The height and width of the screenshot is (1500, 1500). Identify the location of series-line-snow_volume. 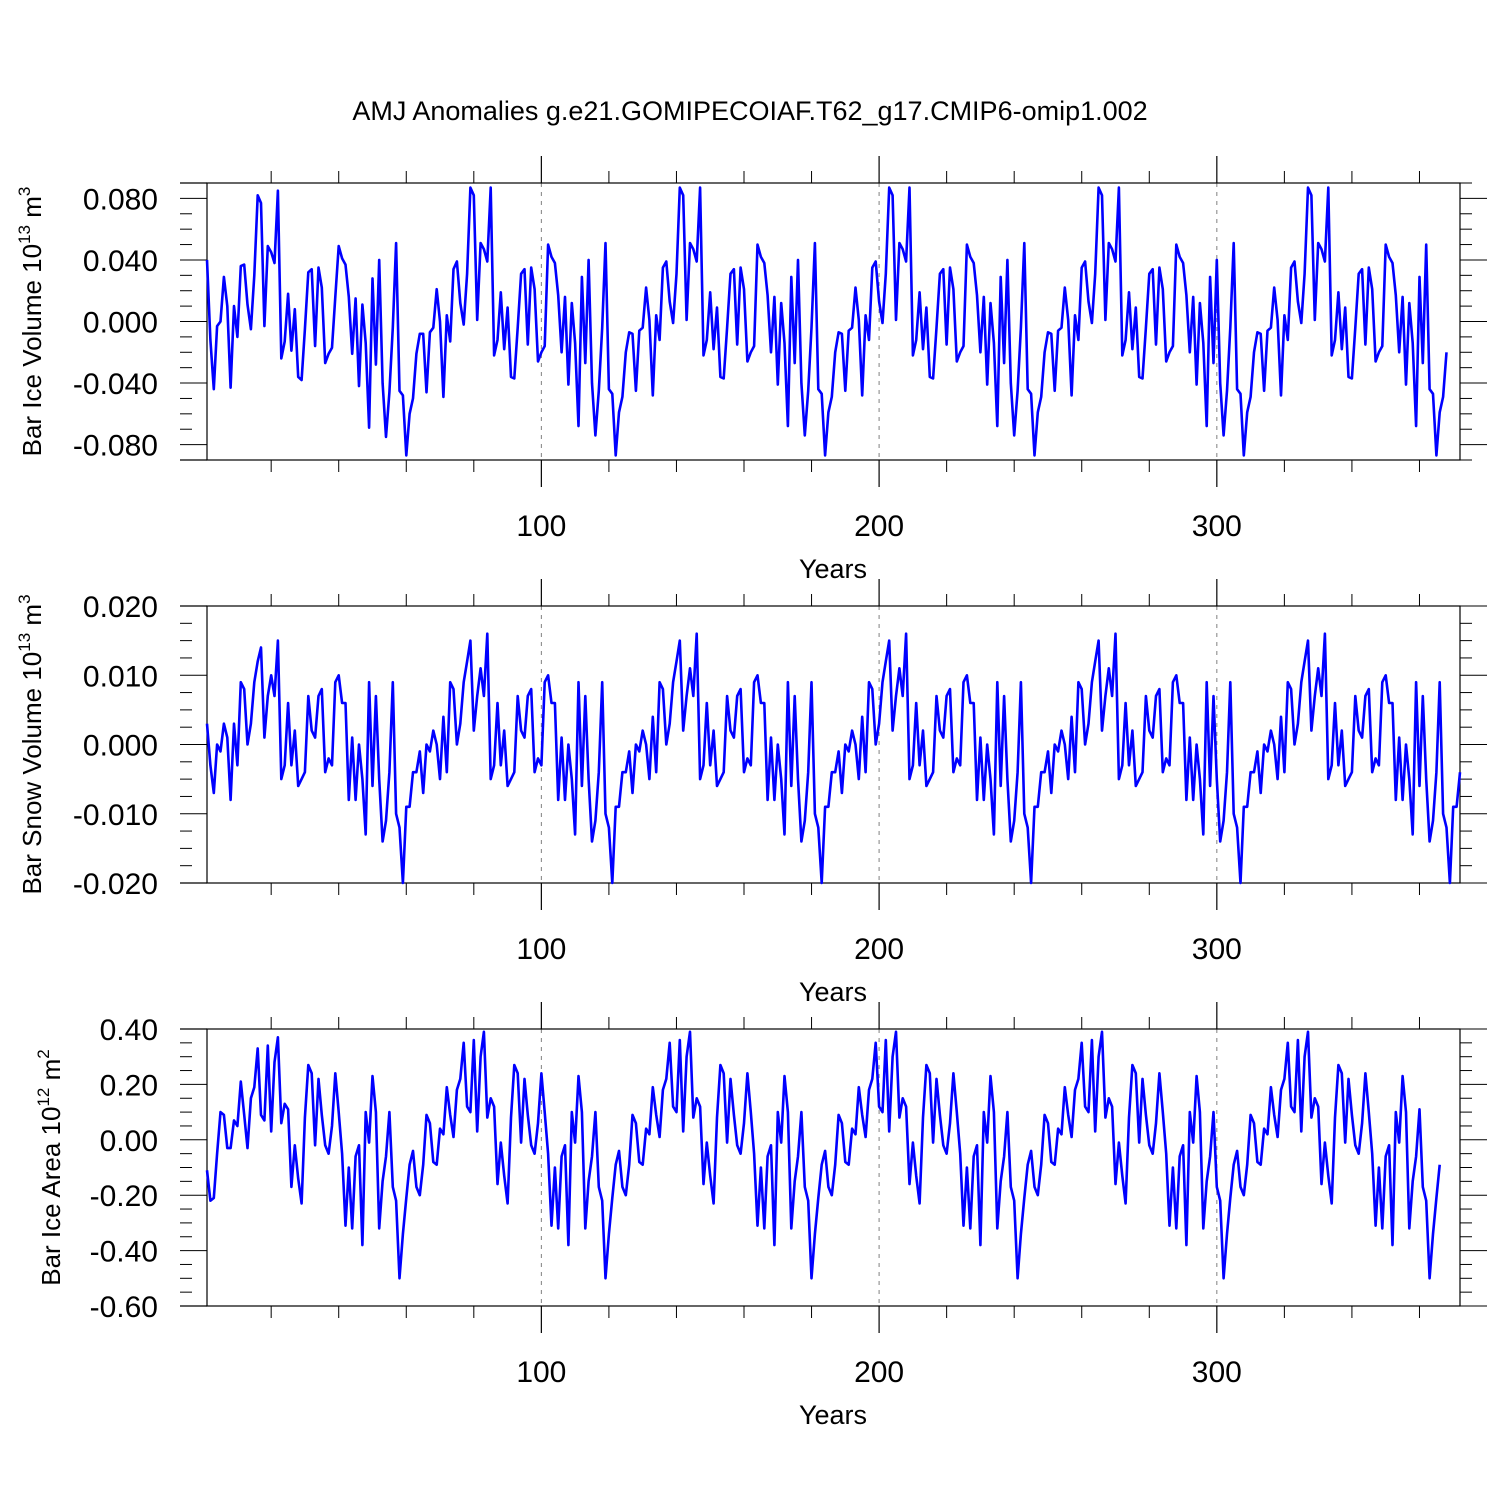
(833, 758).